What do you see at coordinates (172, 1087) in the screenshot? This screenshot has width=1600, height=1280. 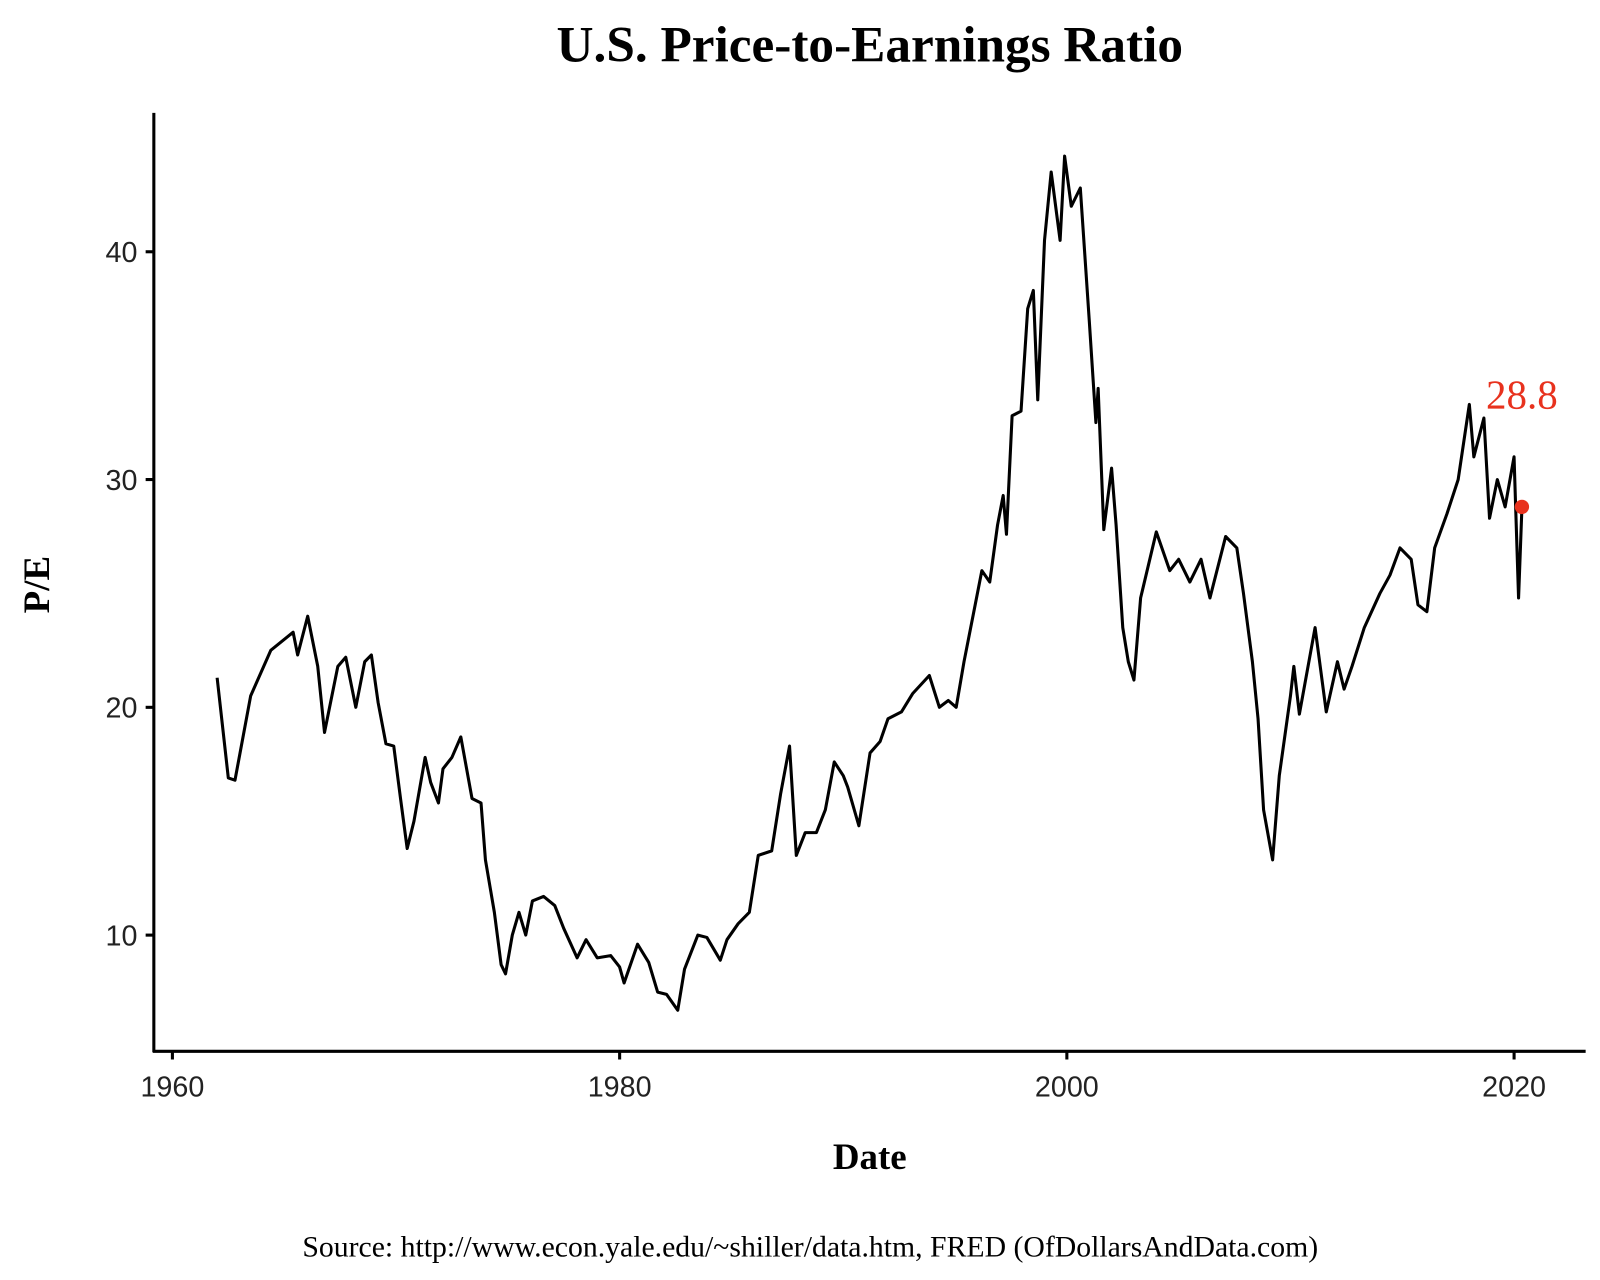 I see `x-tick-label: 1960` at bounding box center [172, 1087].